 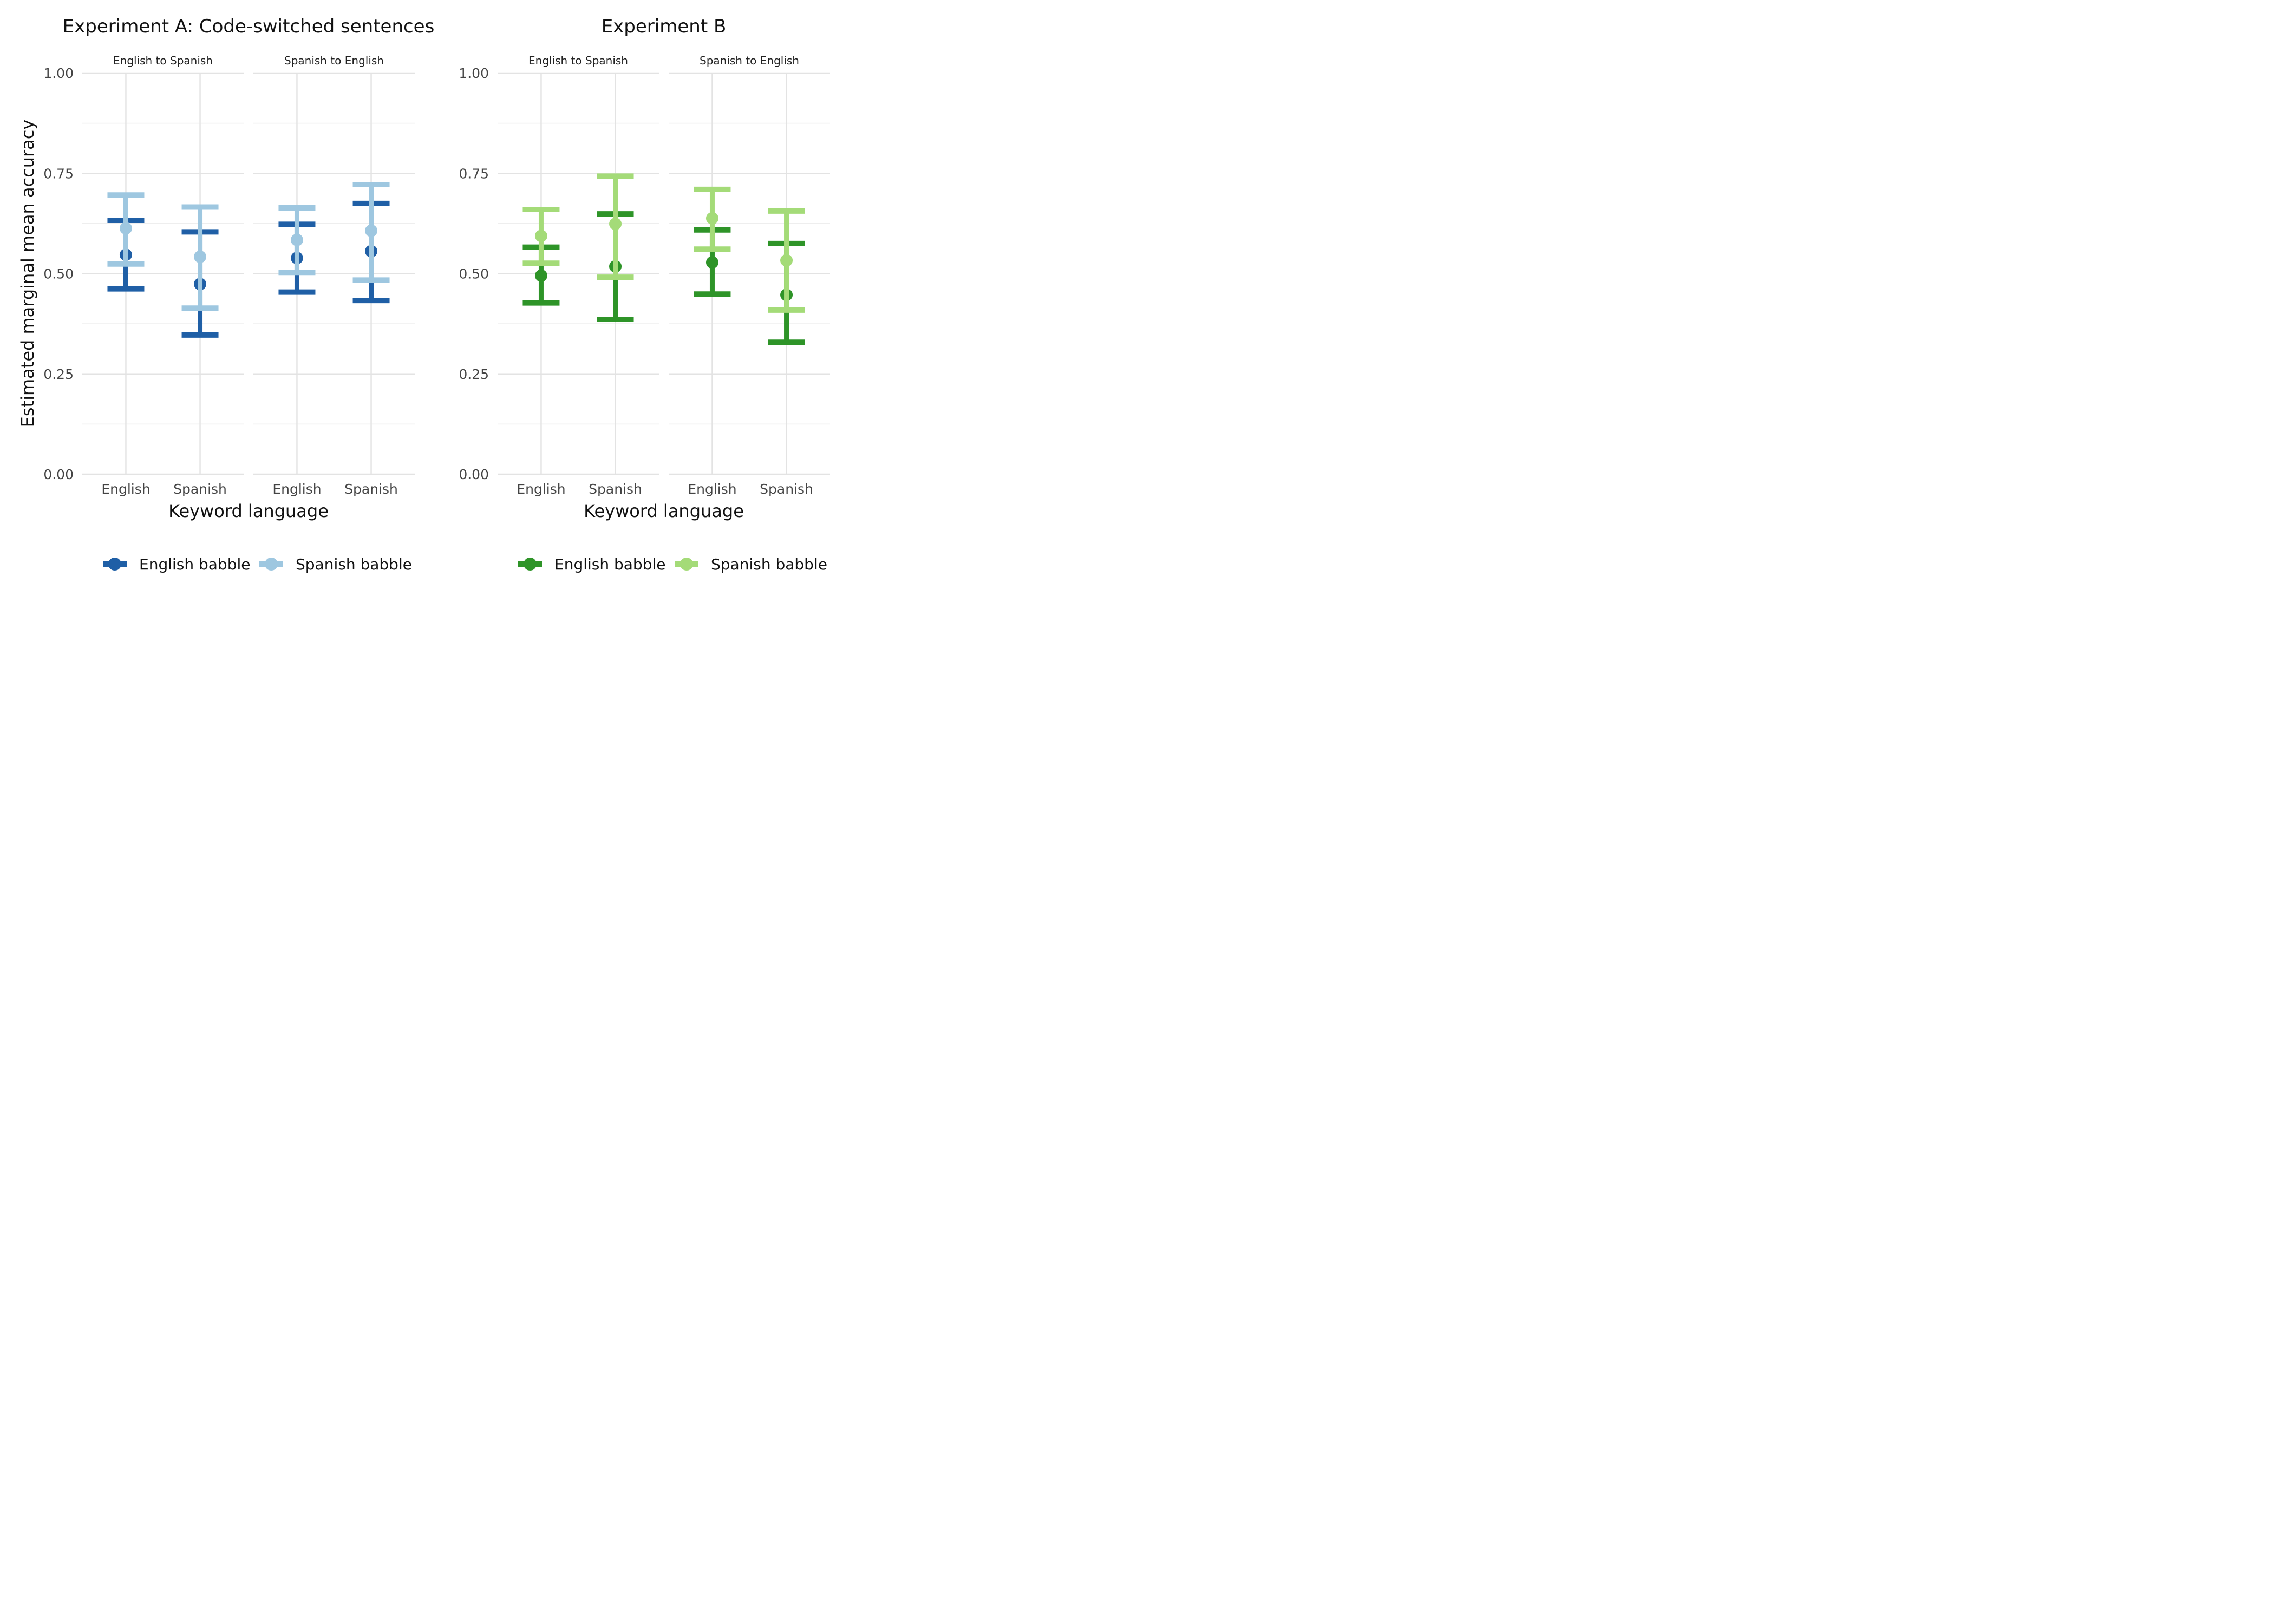 What do you see at coordinates (354, 564) in the screenshot?
I see `experiment-a-legend-spanish-babble-label: Spanish babble` at bounding box center [354, 564].